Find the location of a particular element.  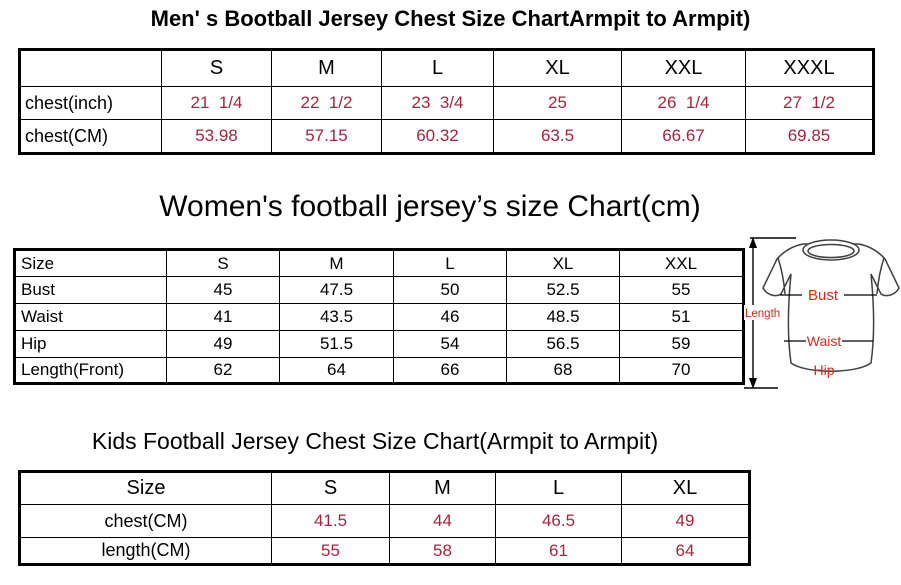

hip-label: Hip is located at coordinates (823, 370).